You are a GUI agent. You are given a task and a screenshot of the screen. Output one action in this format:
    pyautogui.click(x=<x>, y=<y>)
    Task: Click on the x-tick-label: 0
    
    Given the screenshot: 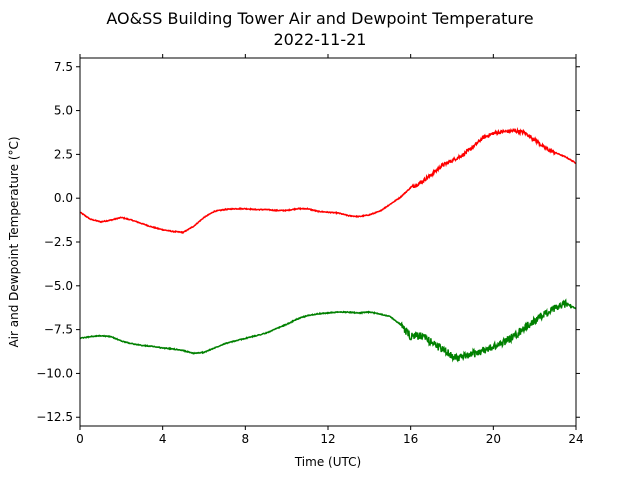 What is the action you would take?
    pyautogui.click(x=80, y=439)
    